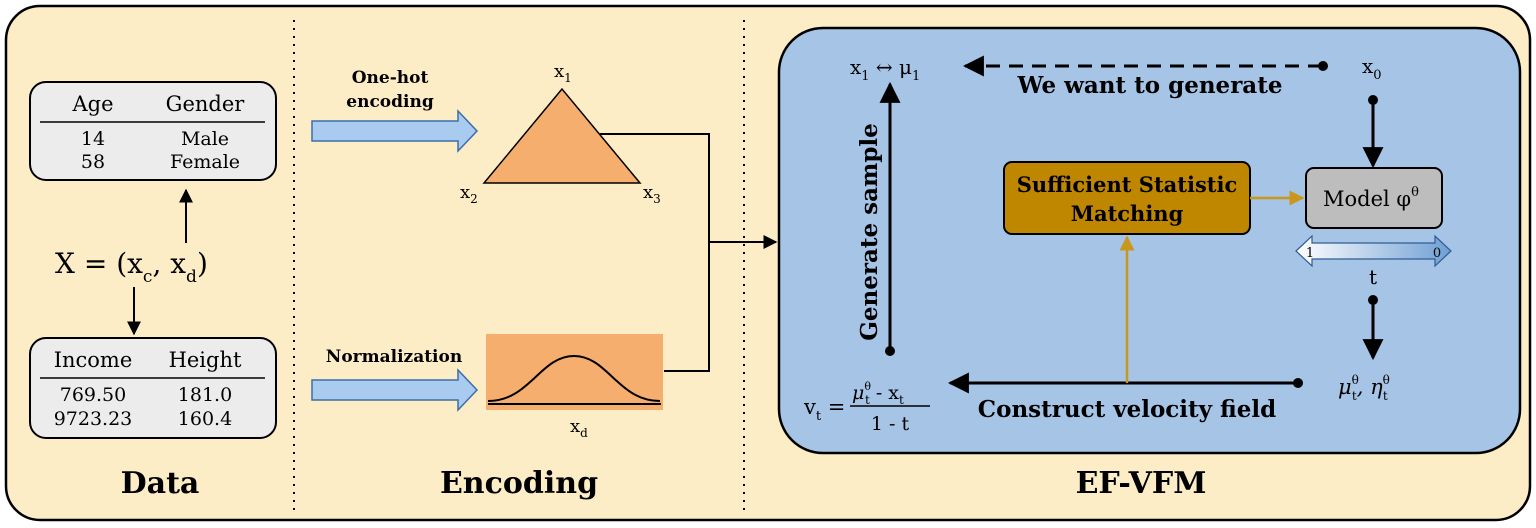 This screenshot has width=1536, height=528. What do you see at coordinates (579, 428) in the screenshot?
I see `label-xd: xd` at bounding box center [579, 428].